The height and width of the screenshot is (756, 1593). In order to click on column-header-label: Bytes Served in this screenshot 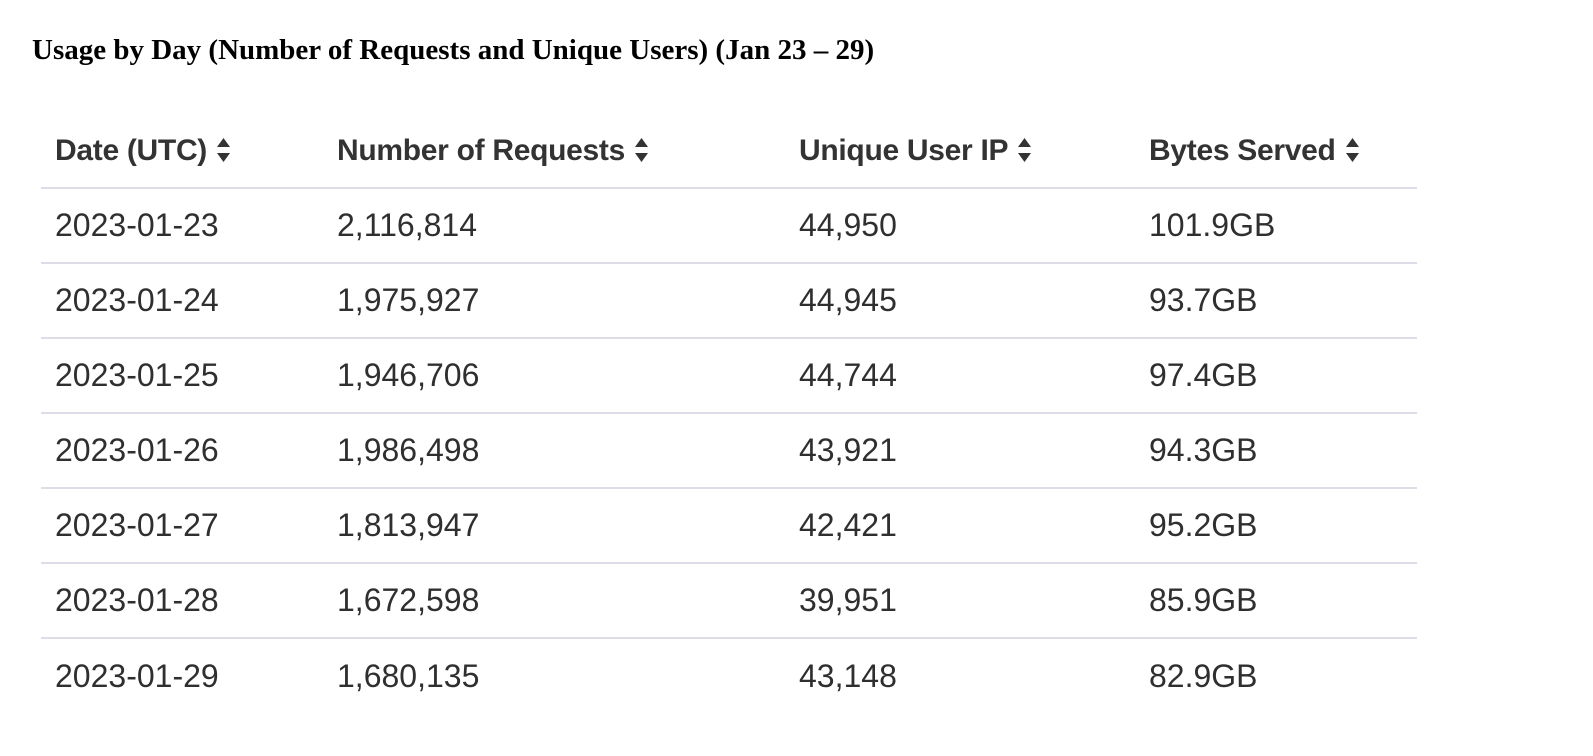, I will do `click(1242, 150)`.